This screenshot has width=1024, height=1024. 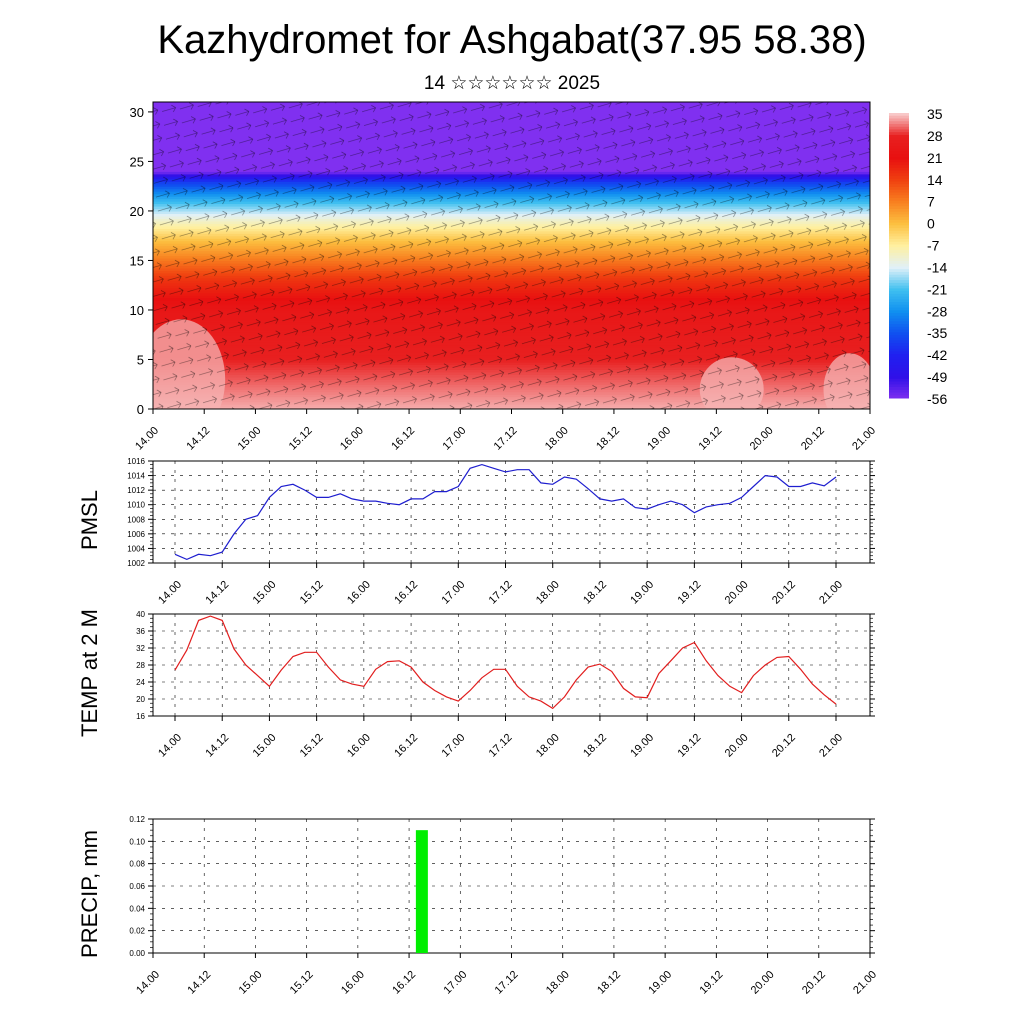 What do you see at coordinates (937, 355) in the screenshot?
I see `colorbar-label: -42` at bounding box center [937, 355].